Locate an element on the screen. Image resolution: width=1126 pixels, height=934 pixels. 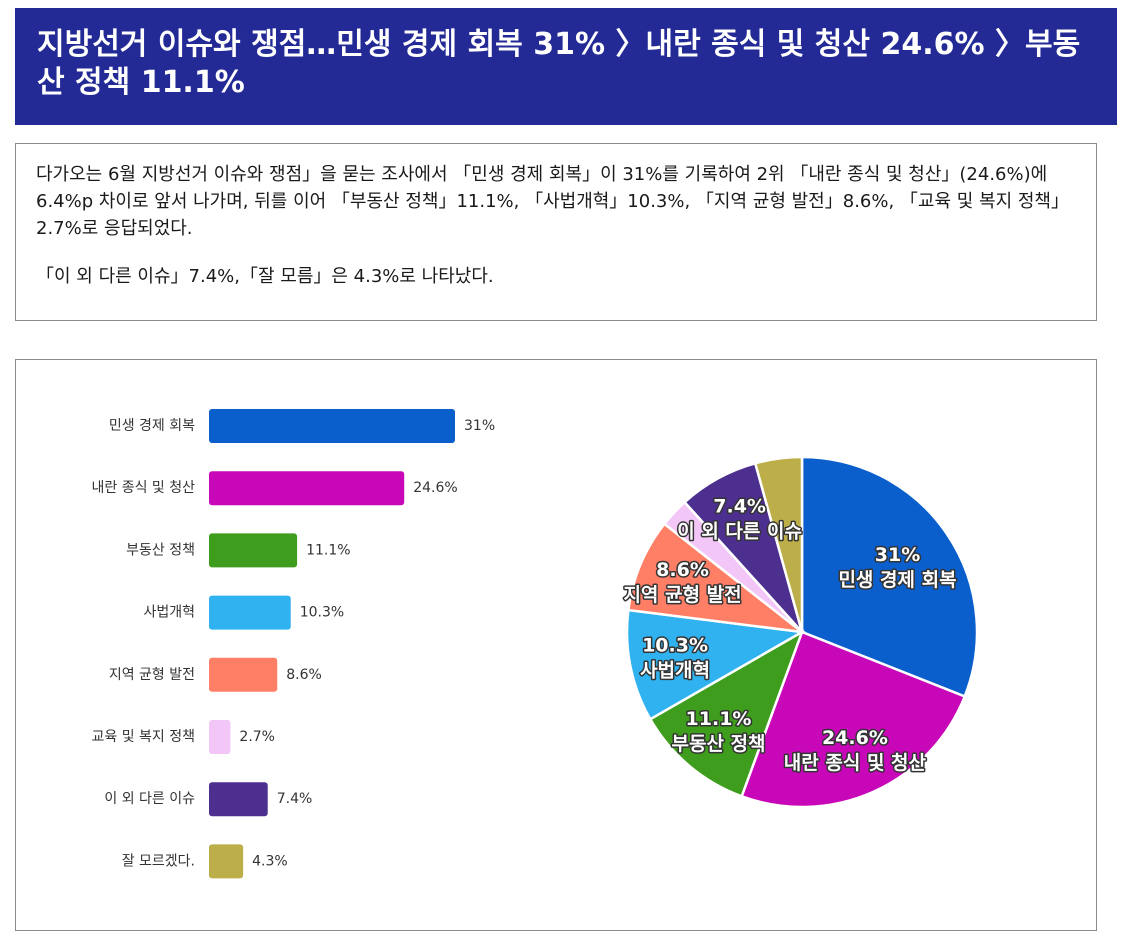
bar-category-label: 지역 균형 발전 is located at coordinates (152, 675).